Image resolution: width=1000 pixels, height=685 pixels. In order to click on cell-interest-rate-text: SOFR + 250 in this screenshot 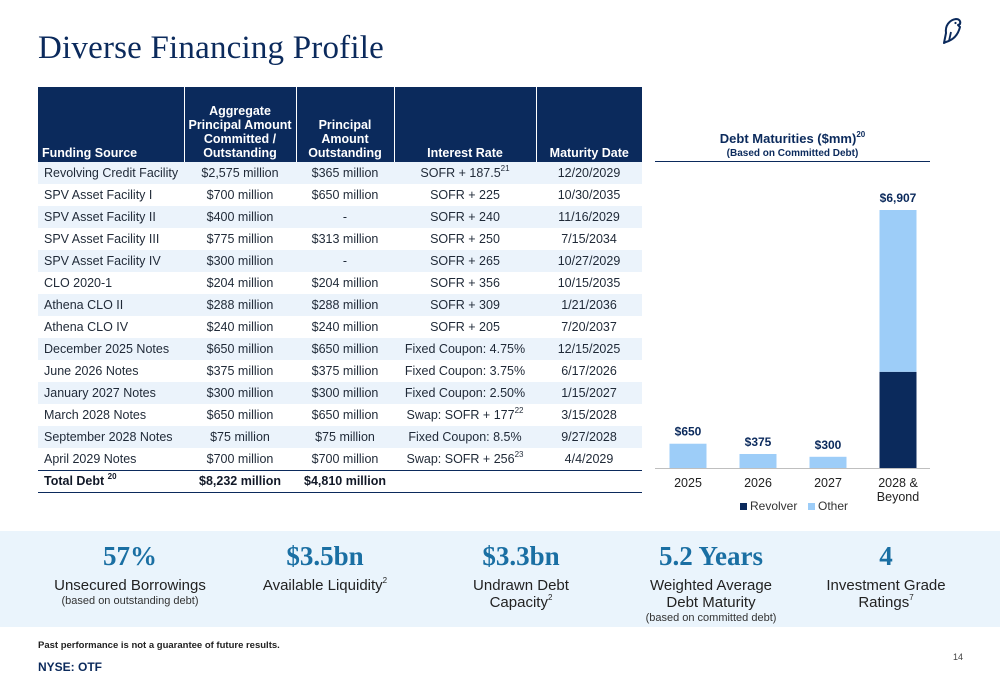, I will do `click(465, 239)`.